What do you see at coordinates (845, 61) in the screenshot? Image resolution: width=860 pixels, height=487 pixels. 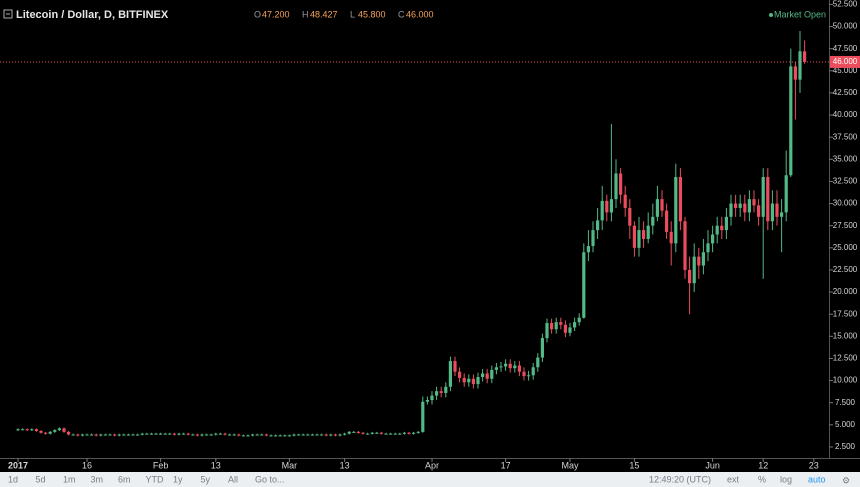 I see `last-price-label: 46.000` at bounding box center [845, 61].